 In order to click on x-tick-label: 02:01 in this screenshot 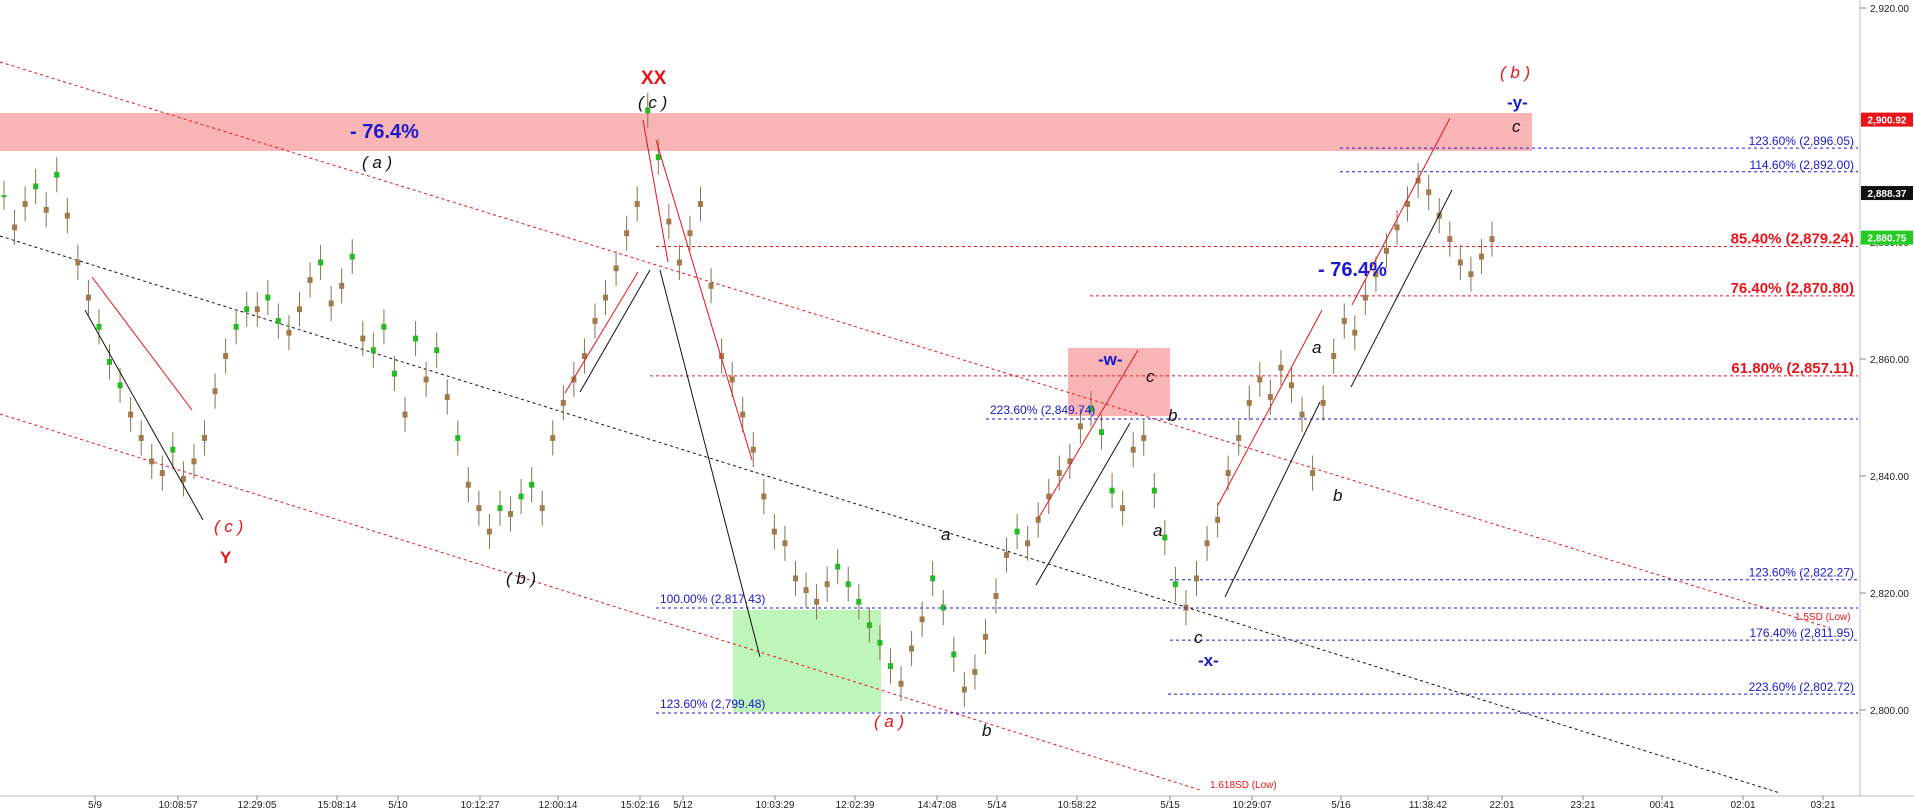, I will do `click(1742, 805)`.